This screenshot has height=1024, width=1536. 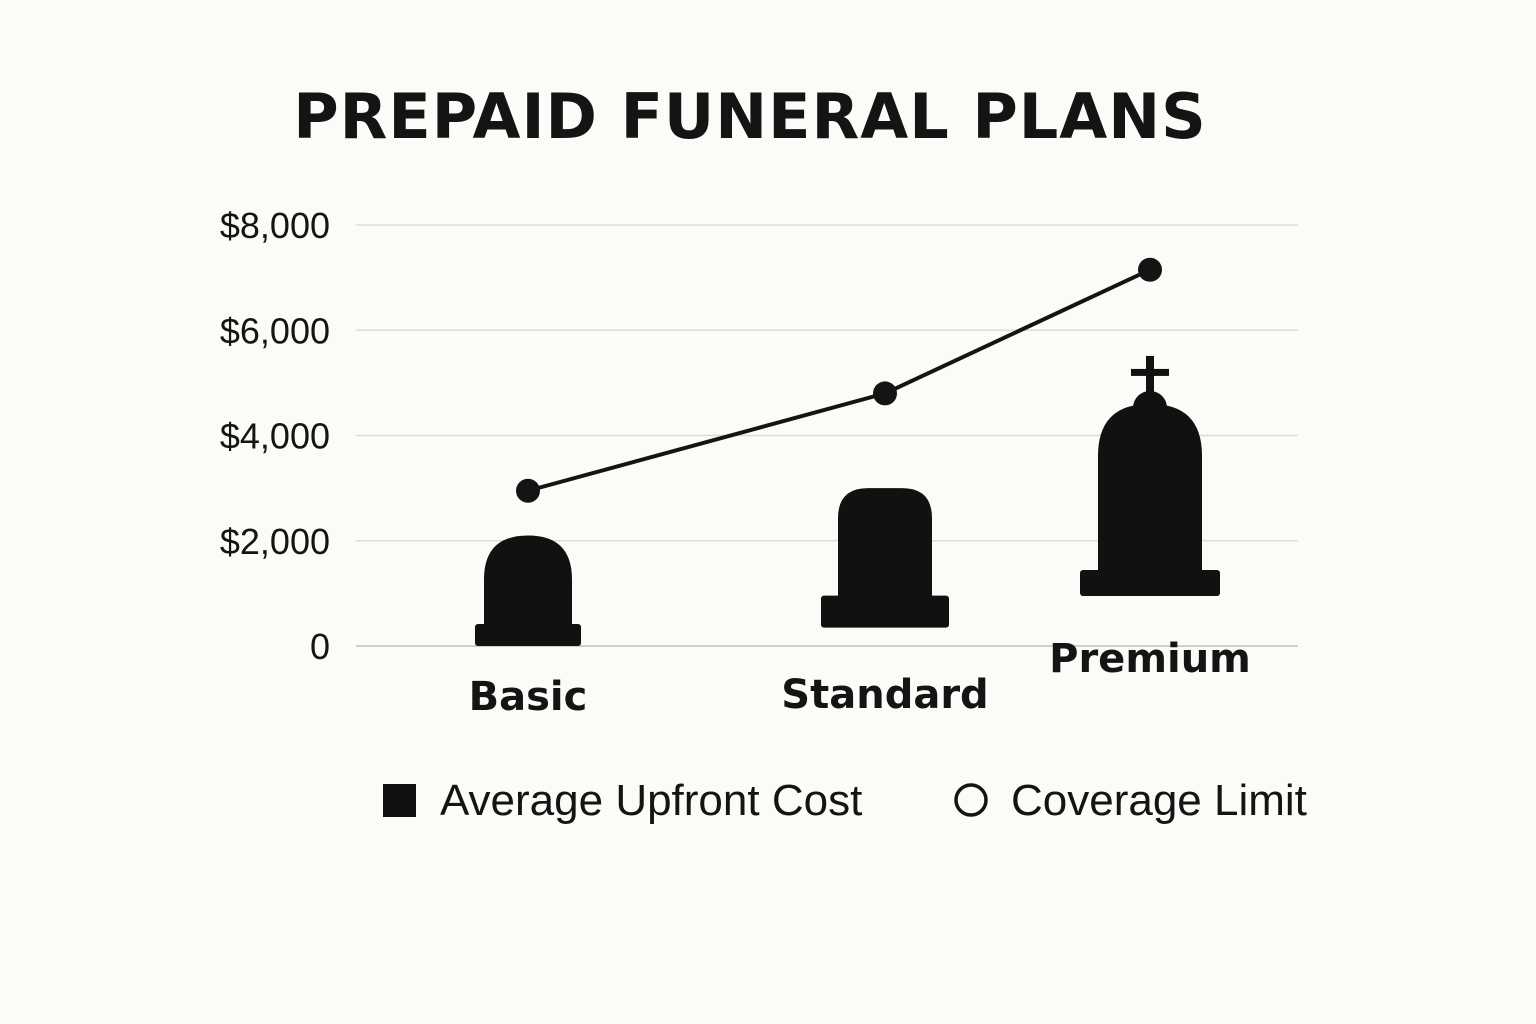 I want to click on x-axis-categories: Basic Standard Premium, so click(x=860, y=678).